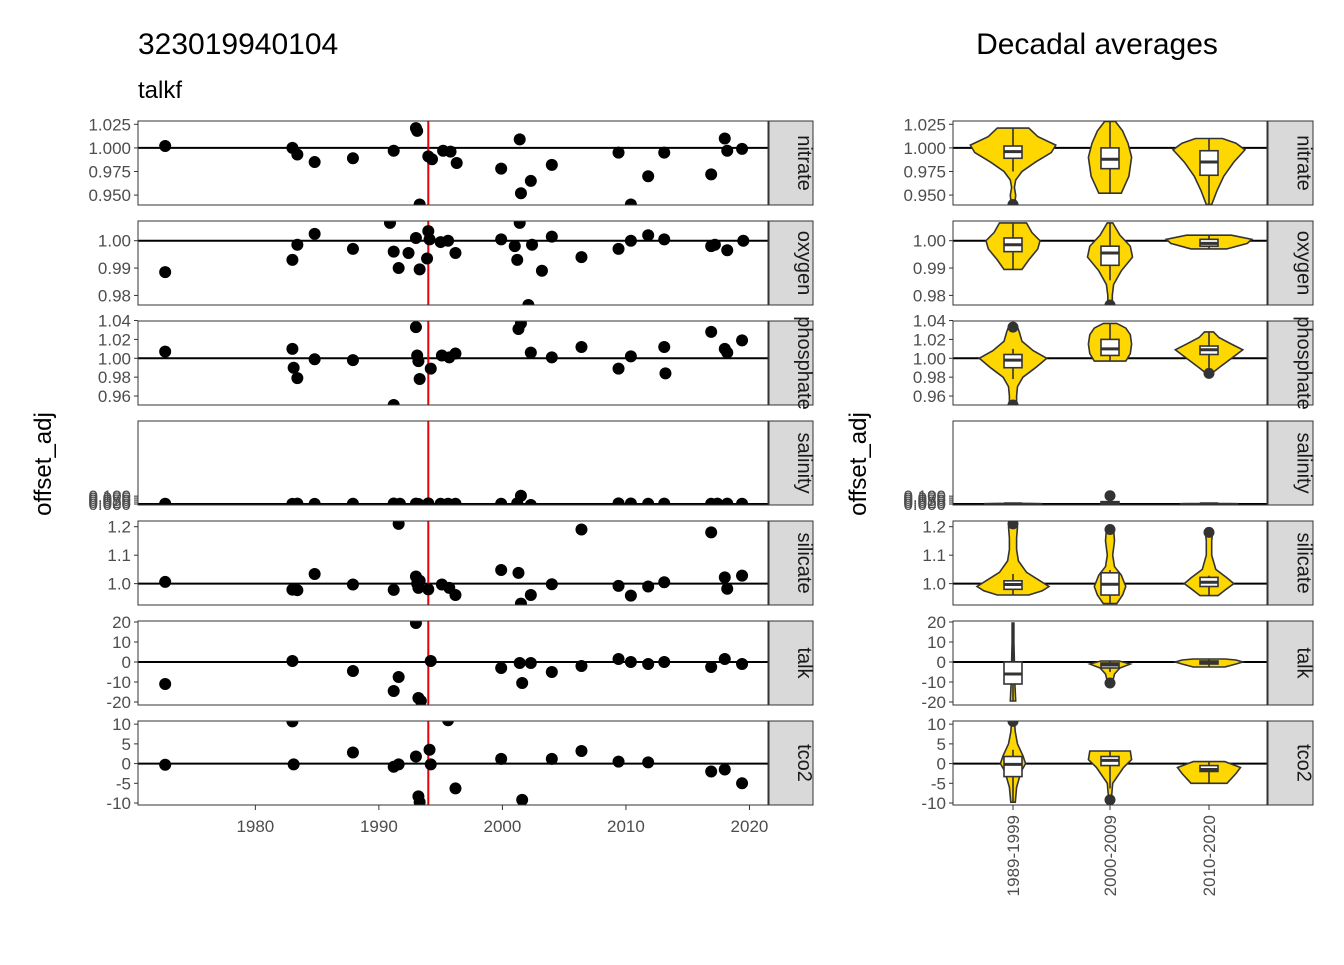 The height and width of the screenshot is (965, 1344). Describe the element at coordinates (238, 44) in the screenshot. I see `left-title: 323019940104` at that location.